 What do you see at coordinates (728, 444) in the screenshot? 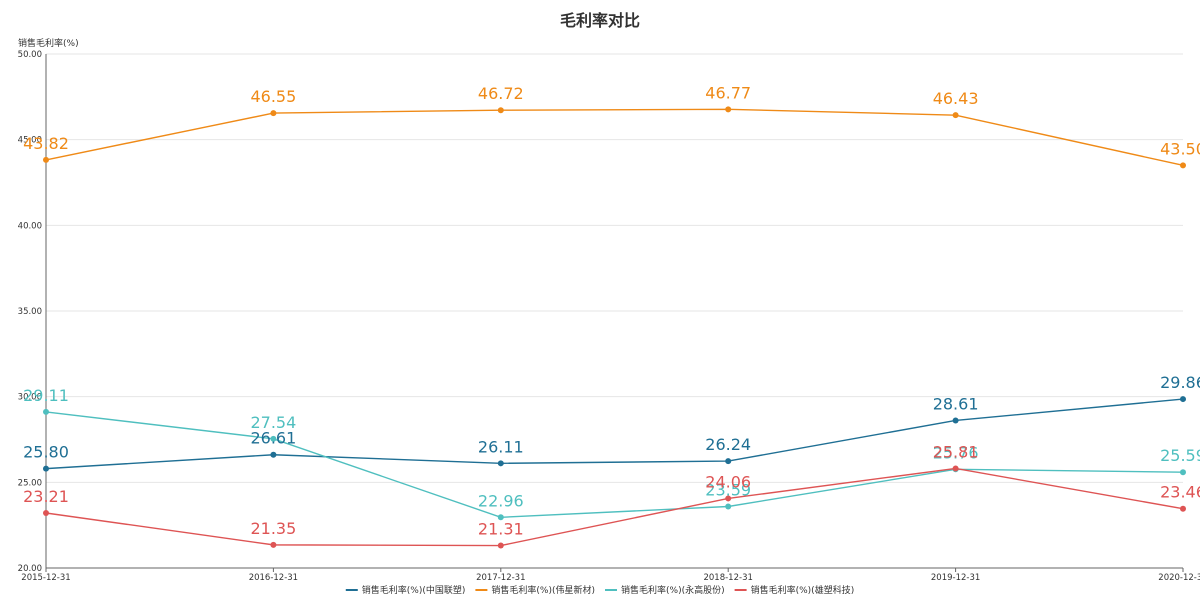
I see `data-label: 26.24` at bounding box center [728, 444].